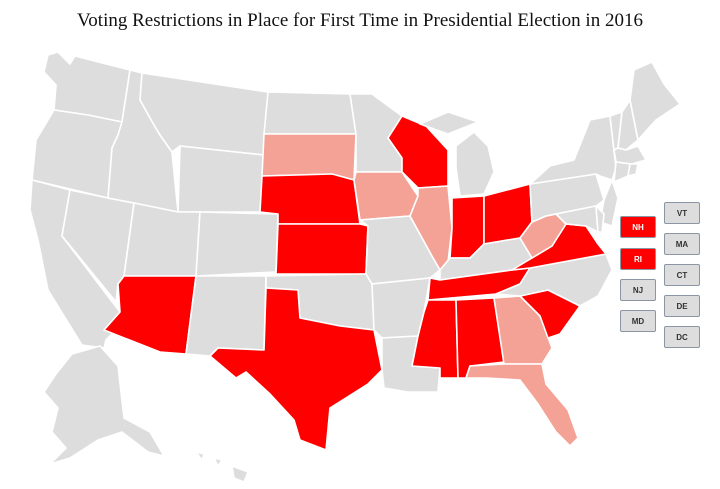 The image size is (720, 489). I want to click on small-state-nh: NH, so click(638, 227).